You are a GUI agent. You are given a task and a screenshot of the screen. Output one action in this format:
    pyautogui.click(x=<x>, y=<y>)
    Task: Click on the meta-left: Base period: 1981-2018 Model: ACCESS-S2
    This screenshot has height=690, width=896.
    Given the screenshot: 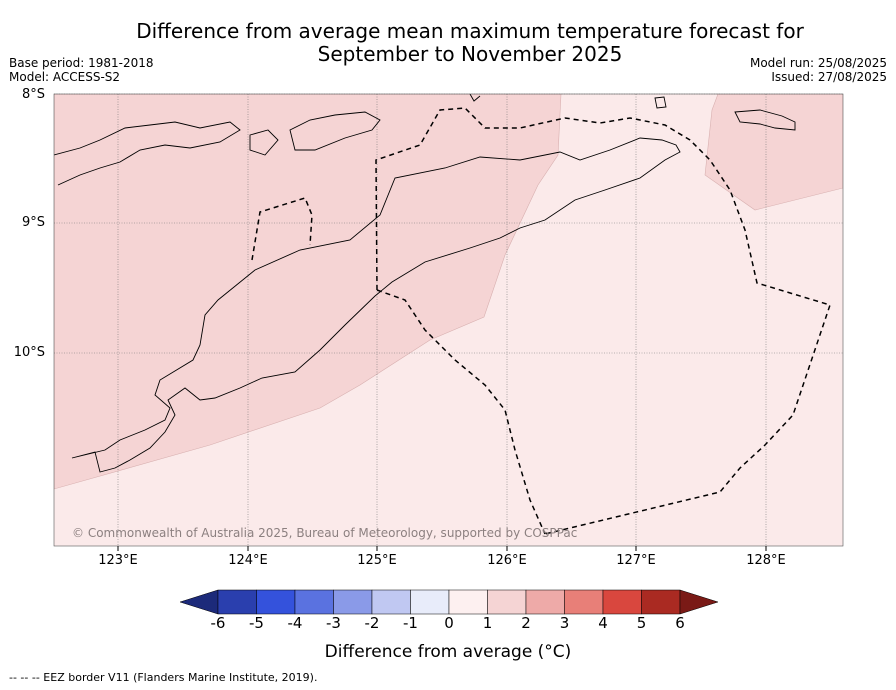 What is the action you would take?
    pyautogui.click(x=81, y=70)
    